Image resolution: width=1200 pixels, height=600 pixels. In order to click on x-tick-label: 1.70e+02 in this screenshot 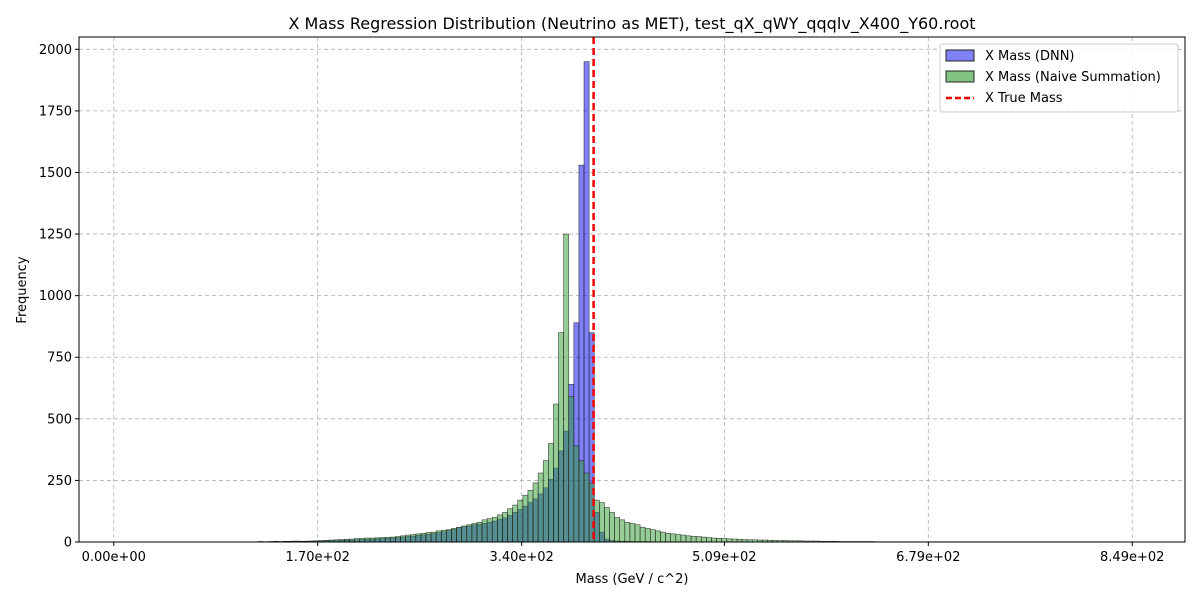, I will do `click(318, 557)`.